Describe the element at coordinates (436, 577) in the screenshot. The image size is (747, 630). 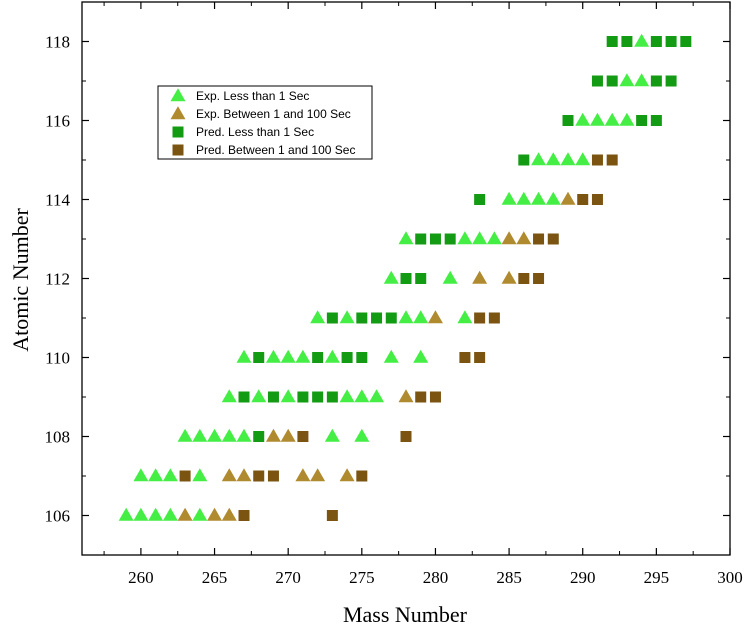
I see `x-tick-label: 280` at that location.